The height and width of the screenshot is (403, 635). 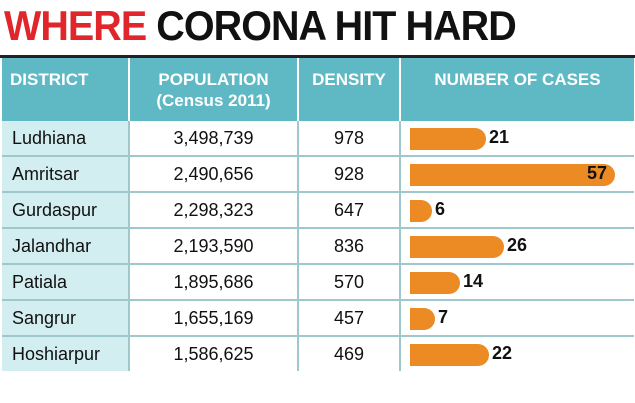 I want to click on density-cell: 469, so click(x=349, y=353).